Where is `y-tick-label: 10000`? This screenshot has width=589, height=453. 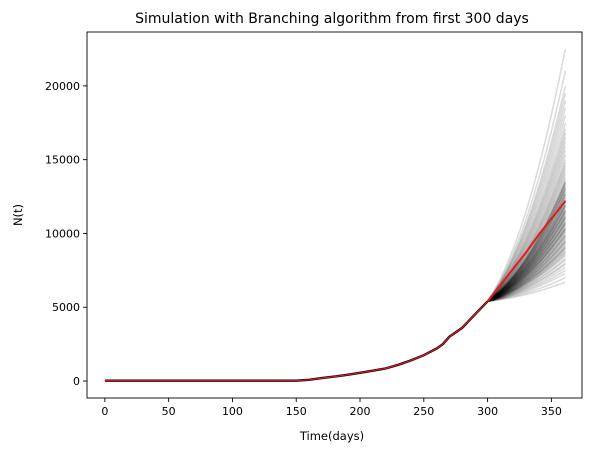
y-tick-label: 10000 is located at coordinates (62, 233).